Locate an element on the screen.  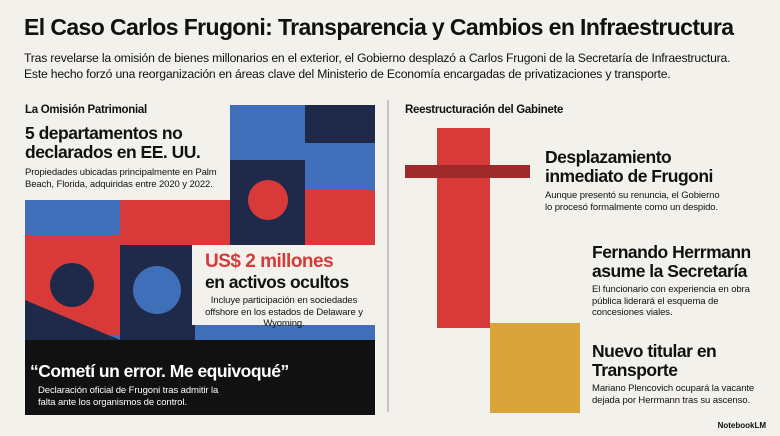
item-heading: Nuevo titular en Transporte is located at coordinates (654, 360).